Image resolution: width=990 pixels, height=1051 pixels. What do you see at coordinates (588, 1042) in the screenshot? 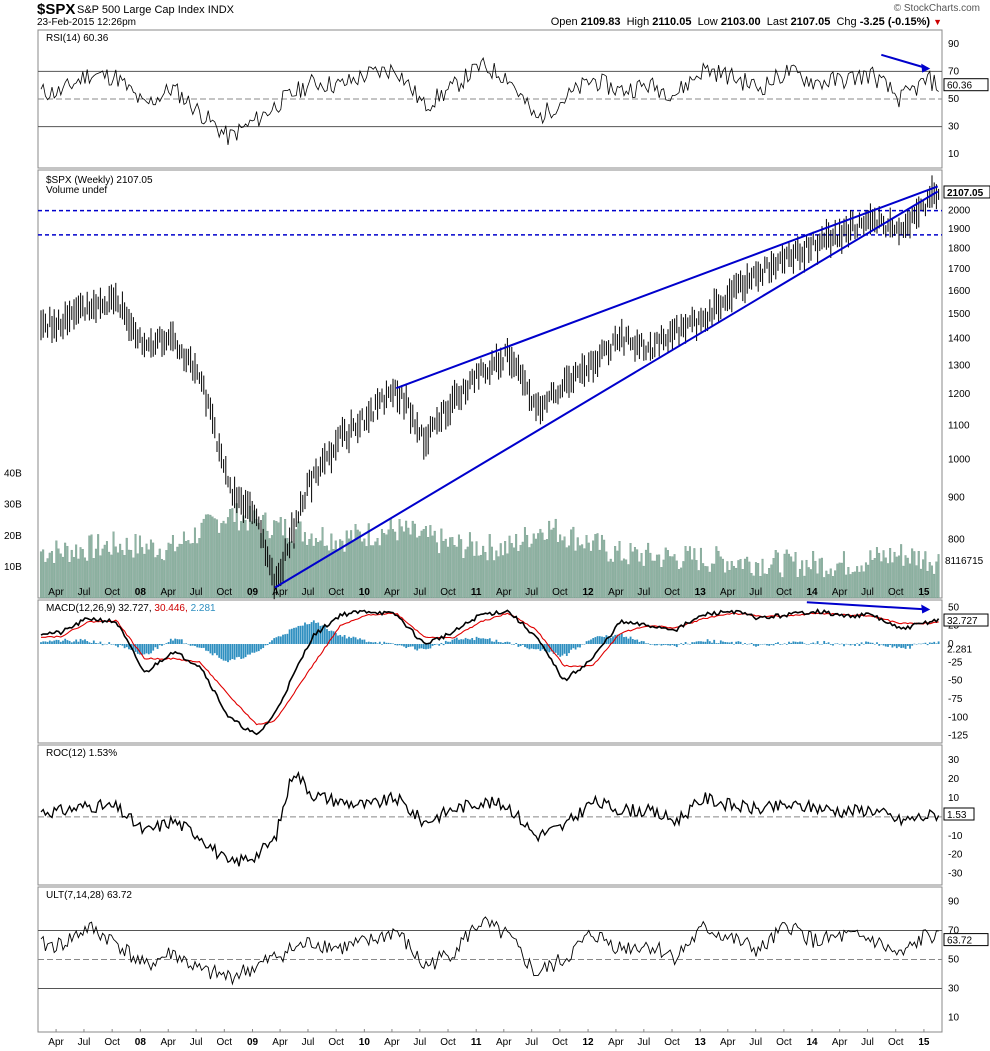
I see `x-label-bottom: 12` at bounding box center [588, 1042].